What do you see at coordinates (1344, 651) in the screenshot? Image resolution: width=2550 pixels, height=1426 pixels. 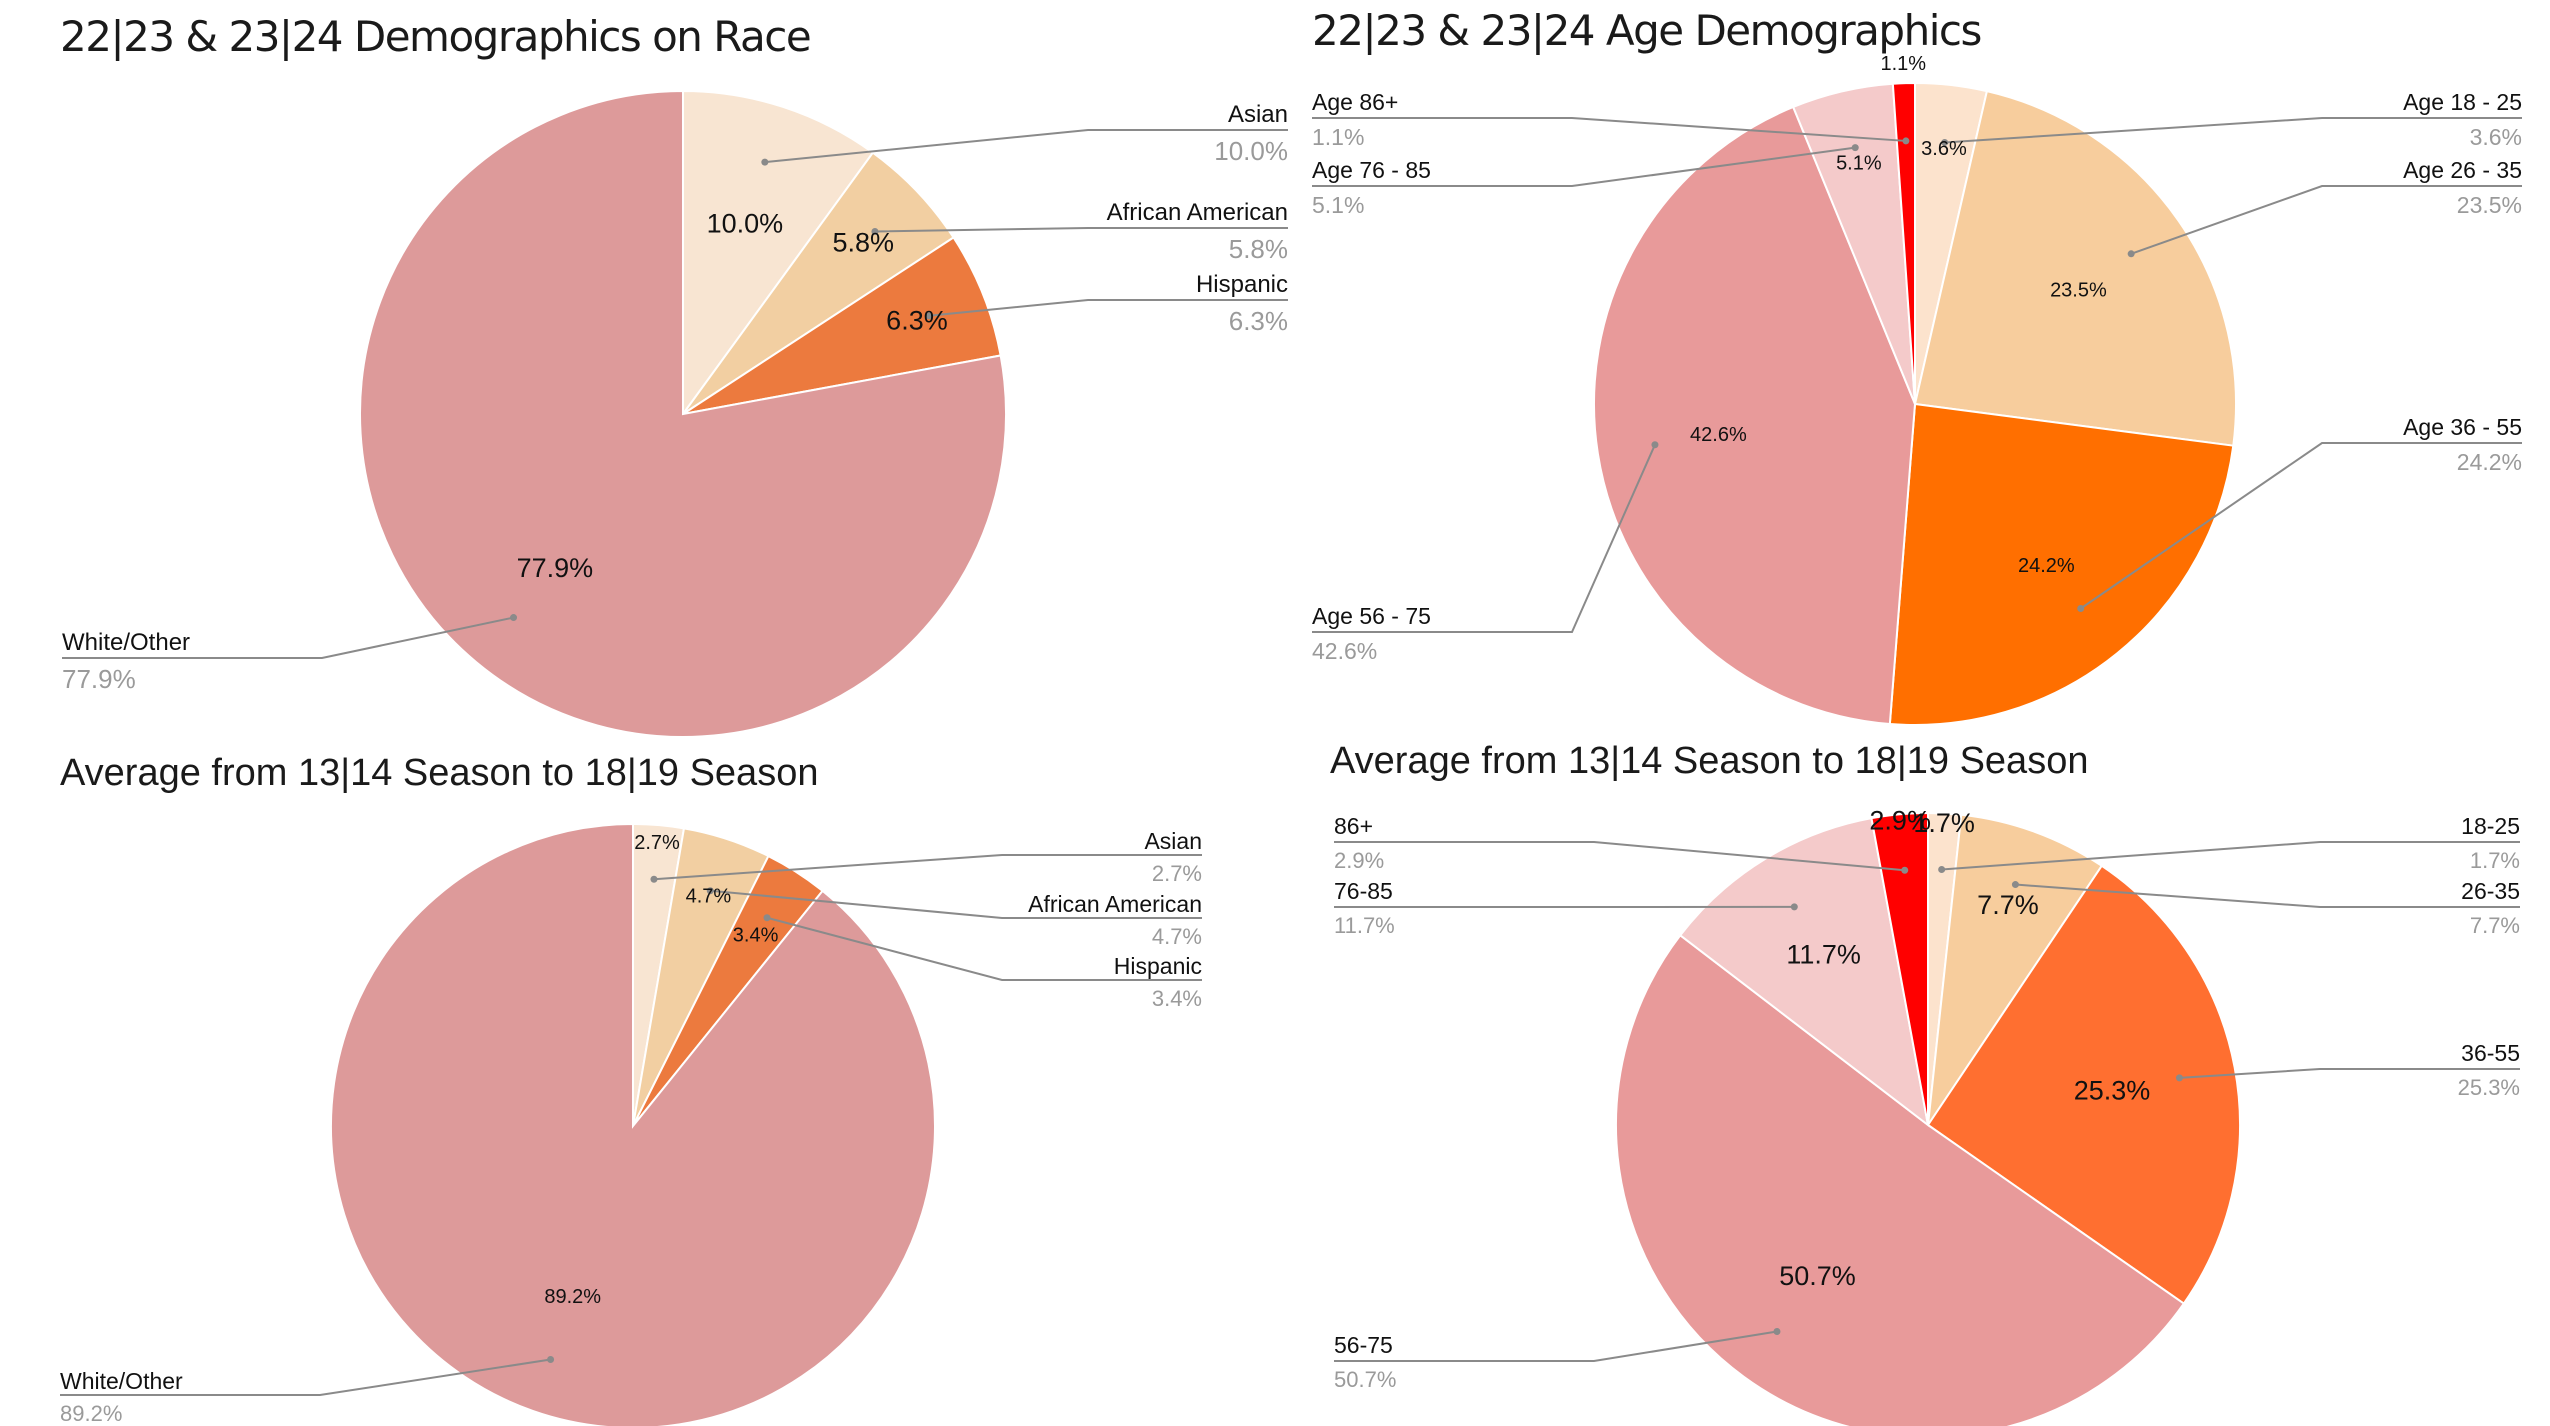 I see `legend-percent-age-56-75: 42.6%` at bounding box center [1344, 651].